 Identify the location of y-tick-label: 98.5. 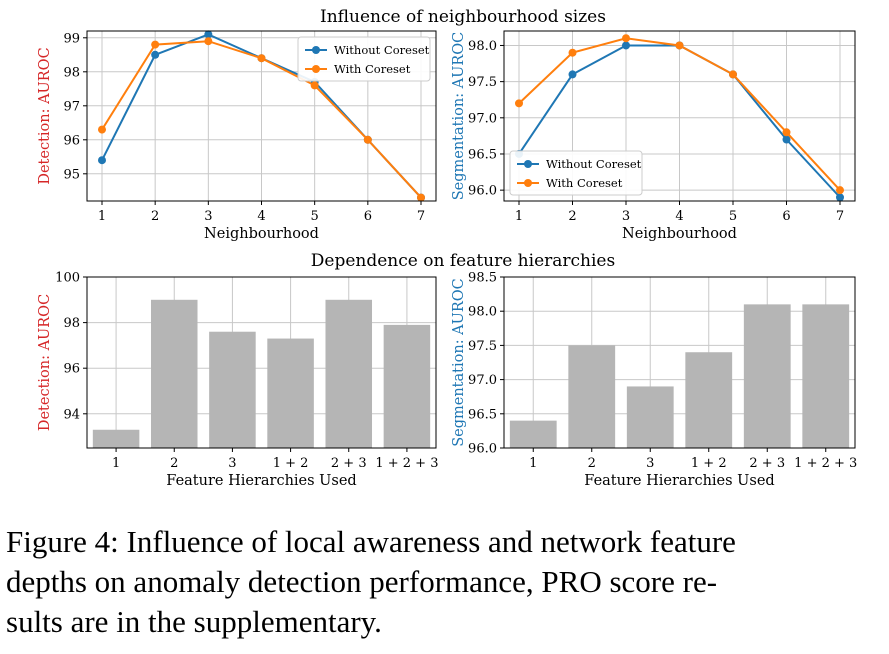
(482, 278).